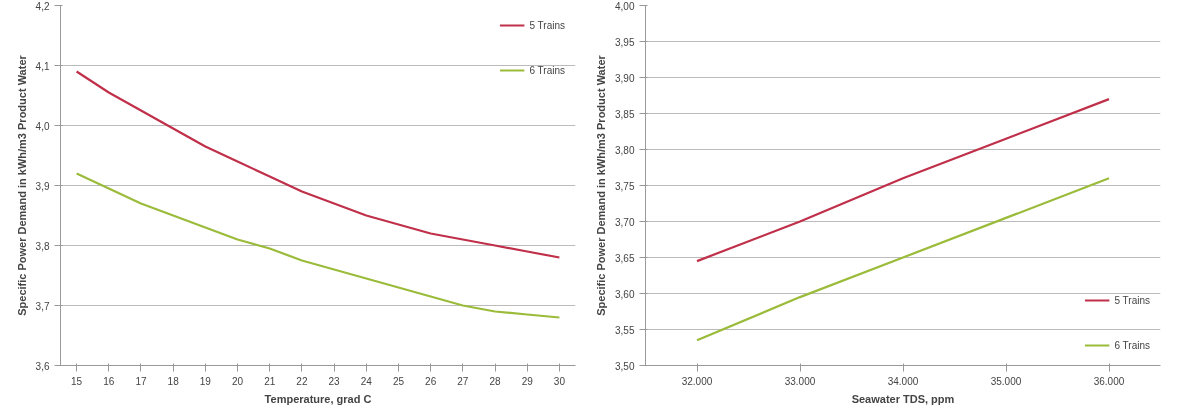  Describe the element at coordinates (141, 381) in the screenshot. I see `x-tick-label: 17` at that location.